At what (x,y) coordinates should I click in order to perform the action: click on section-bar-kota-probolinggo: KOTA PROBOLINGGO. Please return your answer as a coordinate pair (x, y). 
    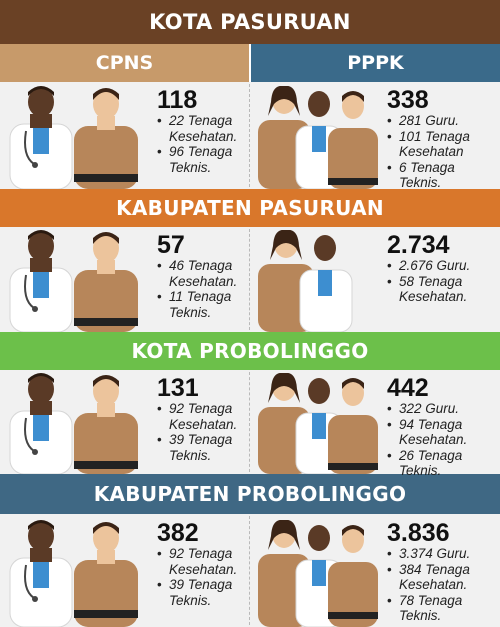
    Looking at the image, I should click on (250, 351).